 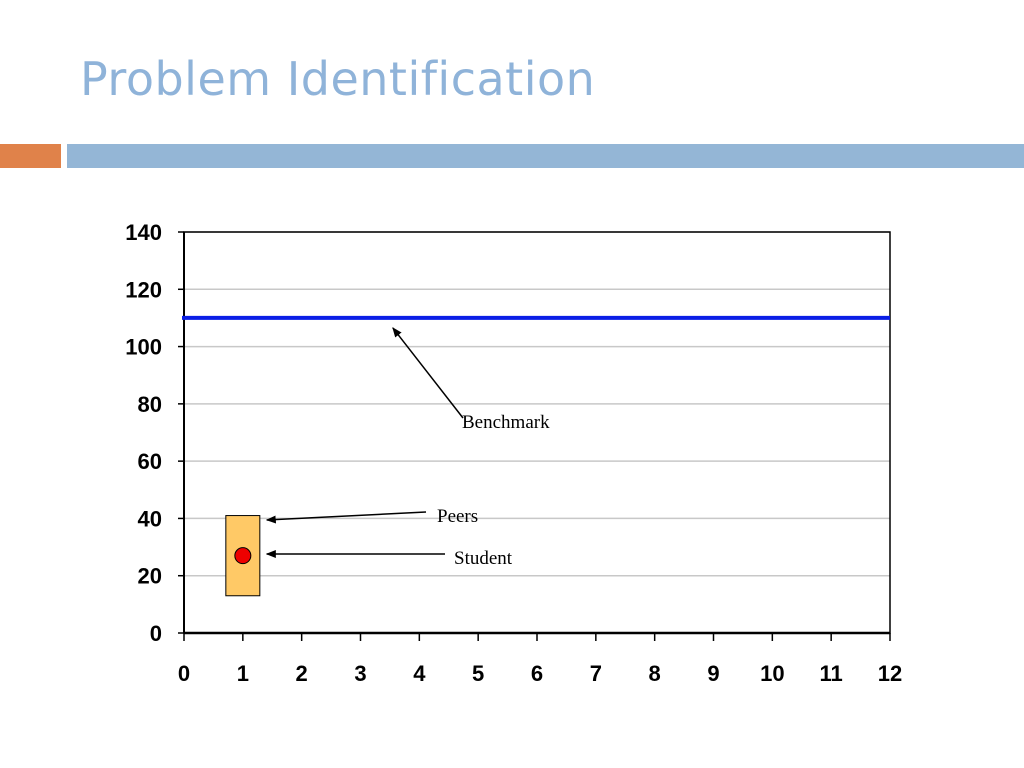 I want to click on slide-title: Problem Identification, so click(x=338, y=79).